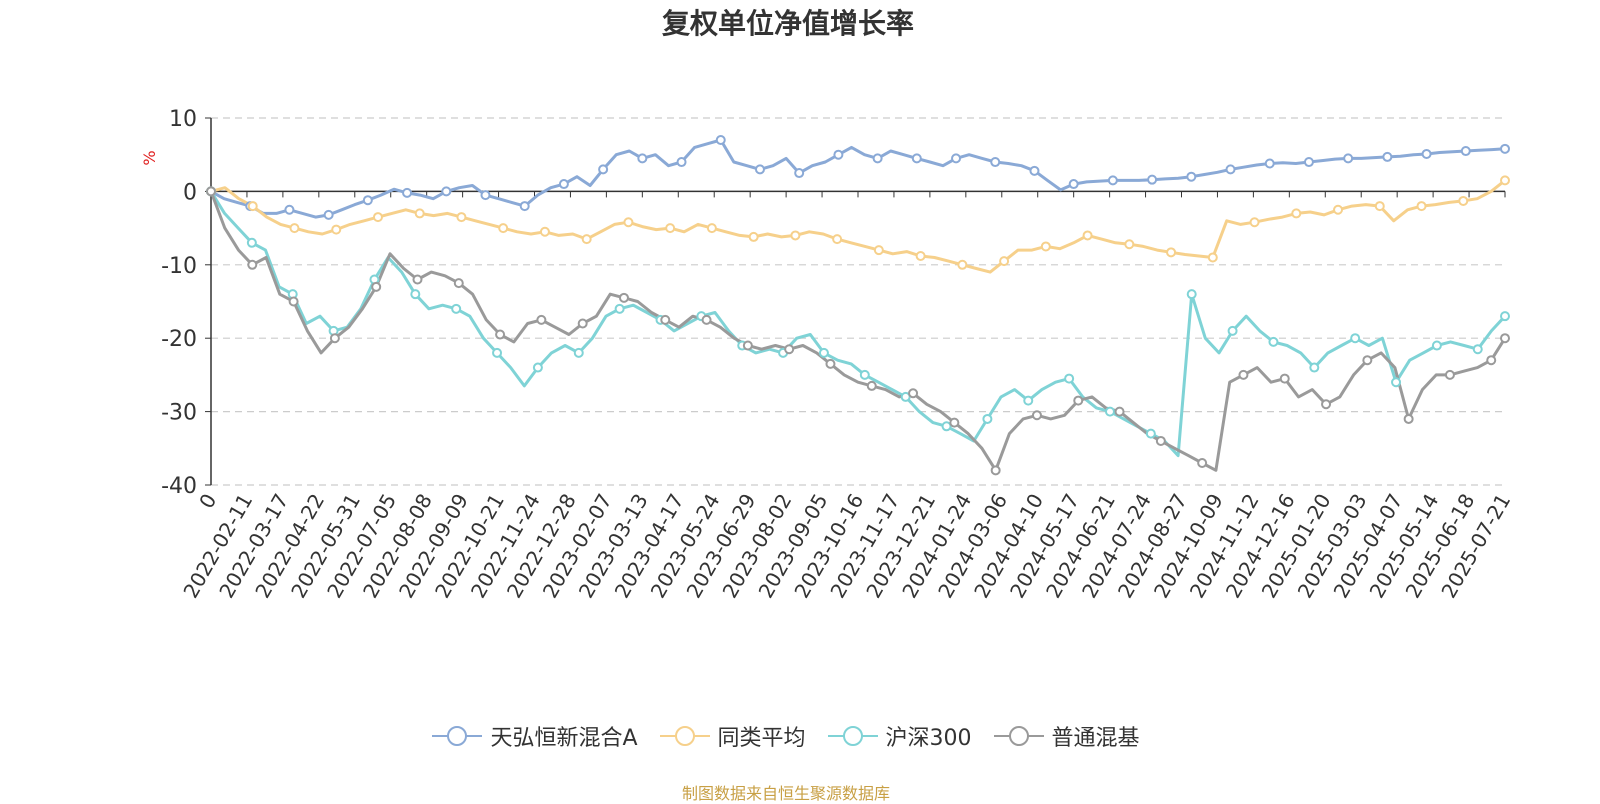 The width and height of the screenshot is (1600, 804). I want to click on series-line, so click(858, 178).